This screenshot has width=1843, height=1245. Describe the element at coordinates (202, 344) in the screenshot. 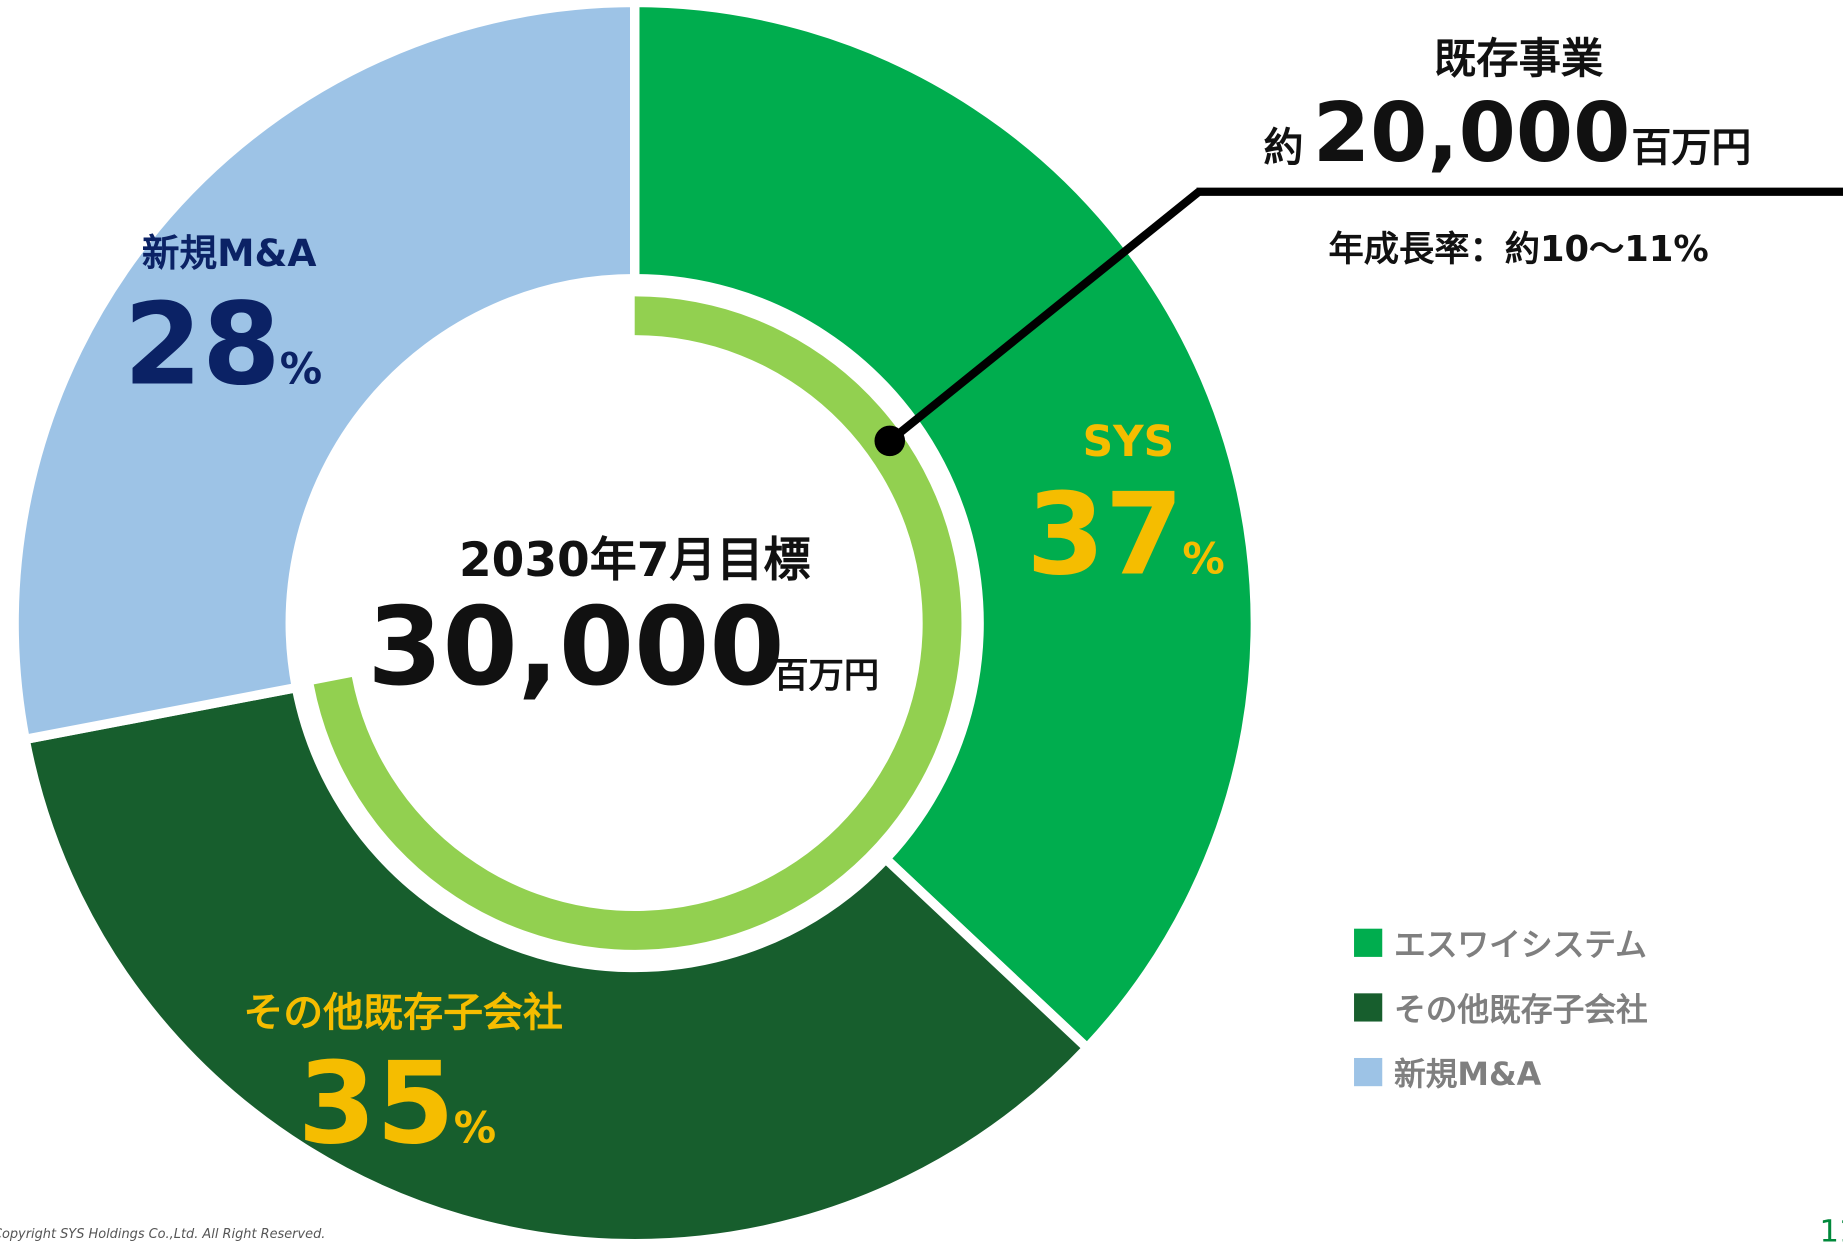

I see `data-label: 28` at that location.